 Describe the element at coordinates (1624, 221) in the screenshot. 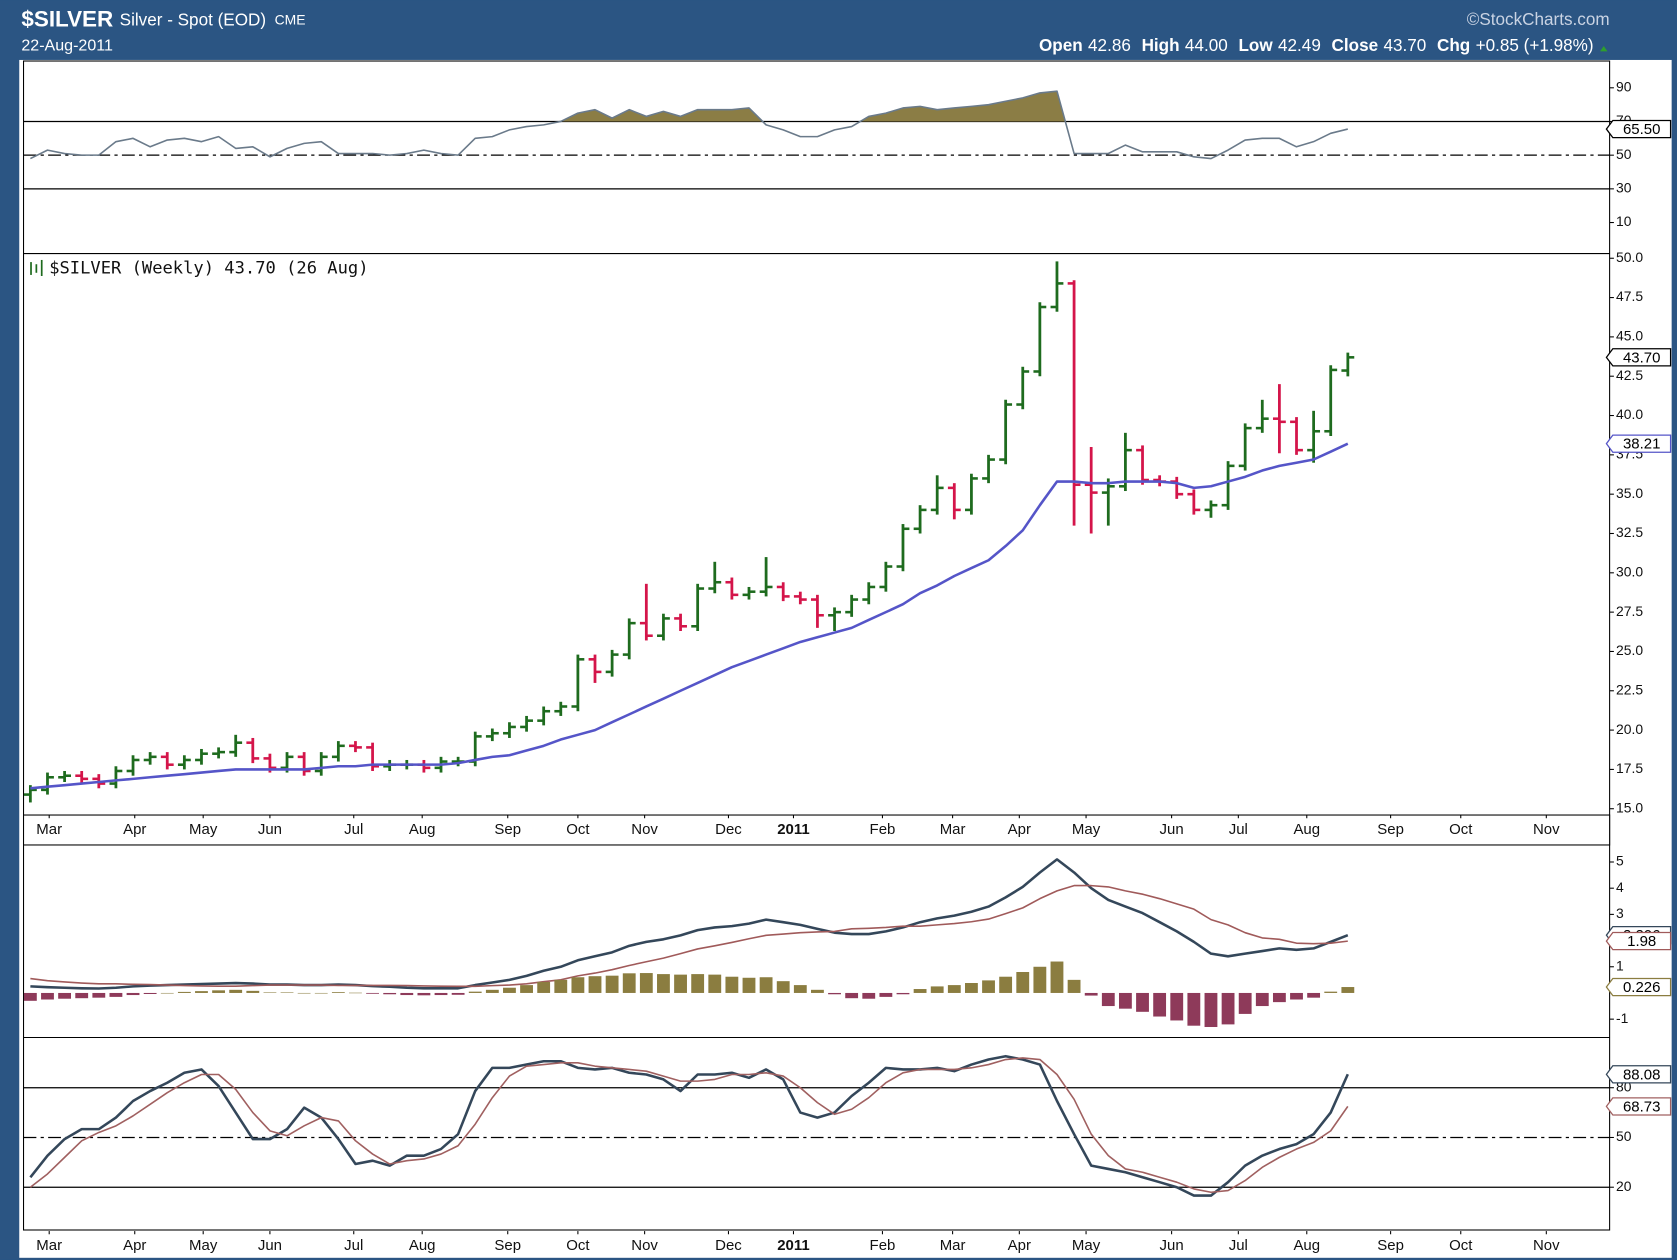

I see `y-tick-label: 10` at that location.